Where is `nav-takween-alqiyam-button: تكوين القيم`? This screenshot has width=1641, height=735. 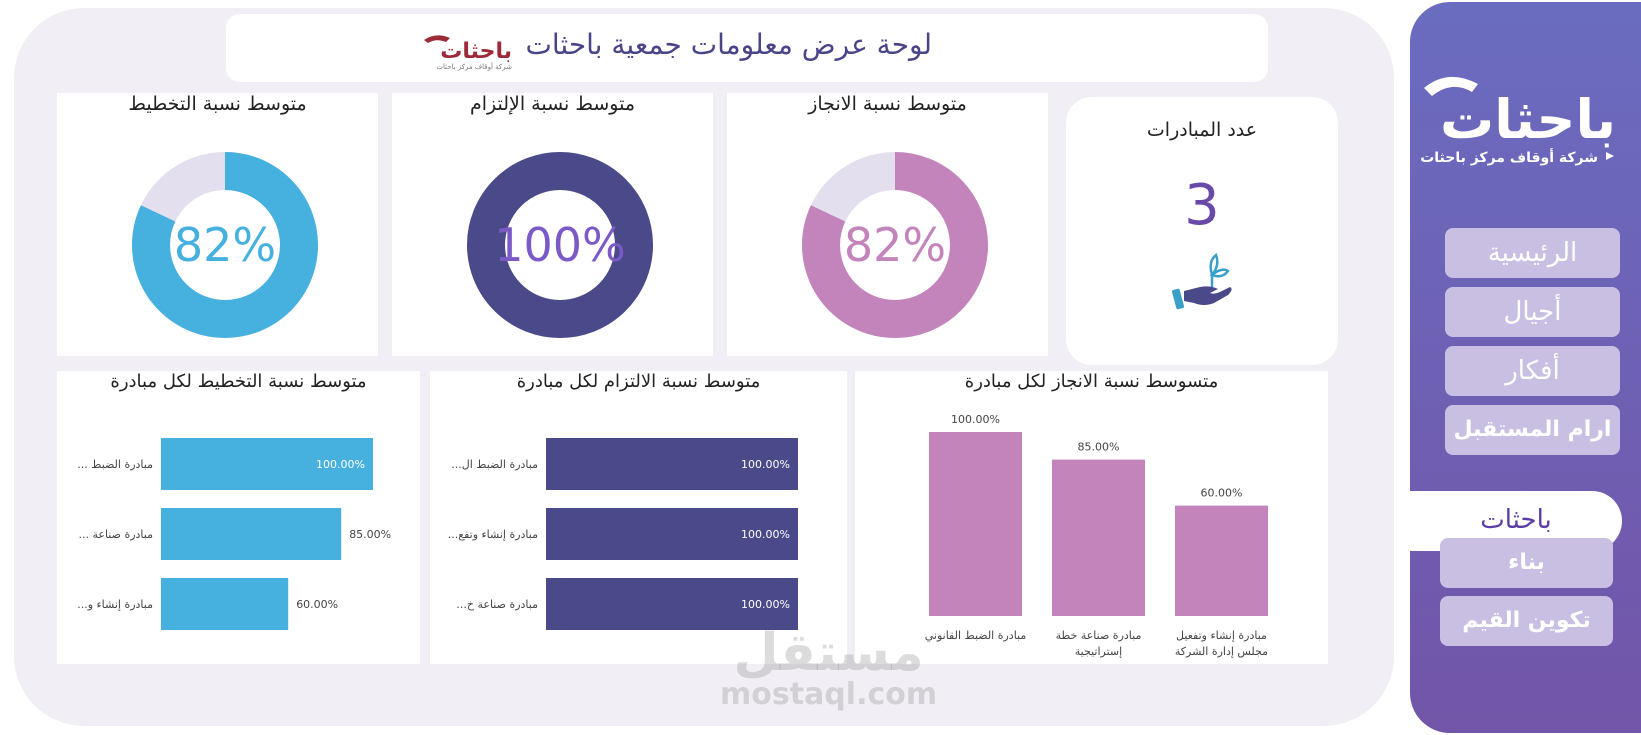
nav-takween-alqiyam-button: تكوين القيم is located at coordinates (1526, 621).